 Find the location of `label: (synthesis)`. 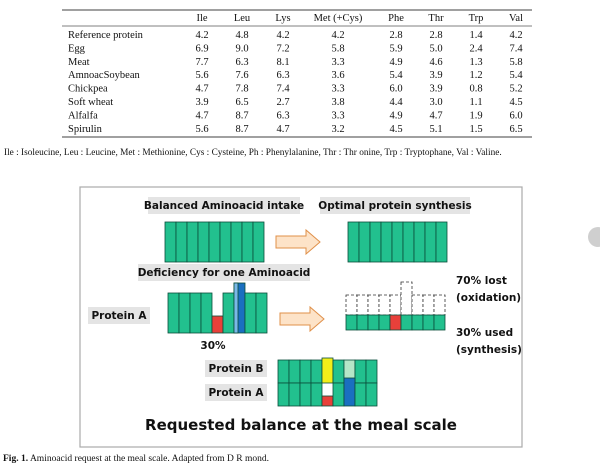

label: (synthesis) is located at coordinates (489, 350).